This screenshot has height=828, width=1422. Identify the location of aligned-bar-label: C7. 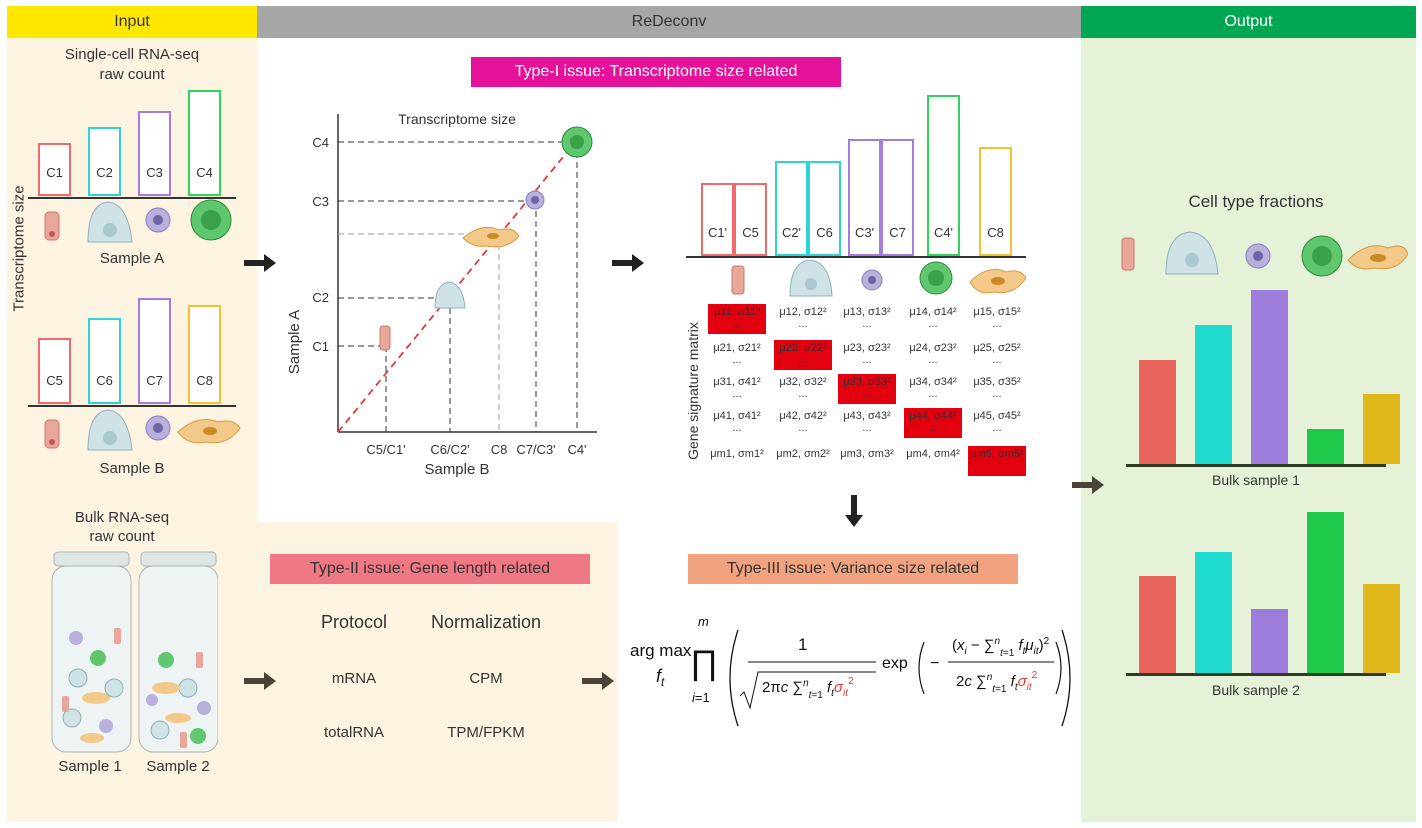
(897, 232).